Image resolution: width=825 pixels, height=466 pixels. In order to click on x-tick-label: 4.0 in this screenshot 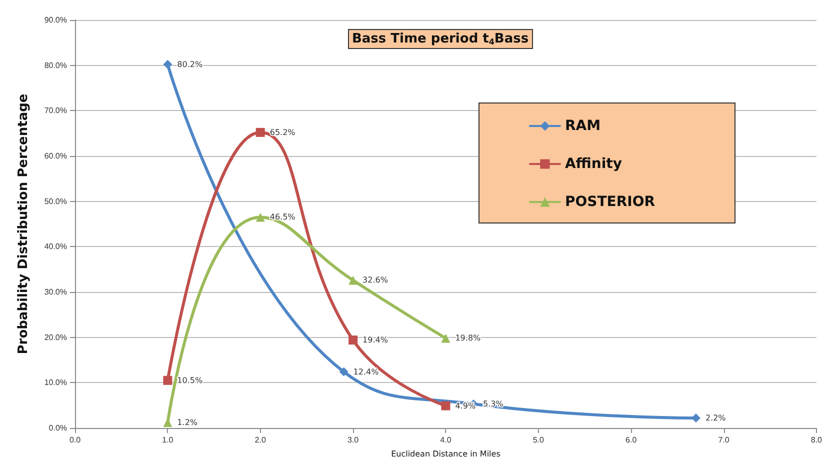, I will do `click(446, 440)`.